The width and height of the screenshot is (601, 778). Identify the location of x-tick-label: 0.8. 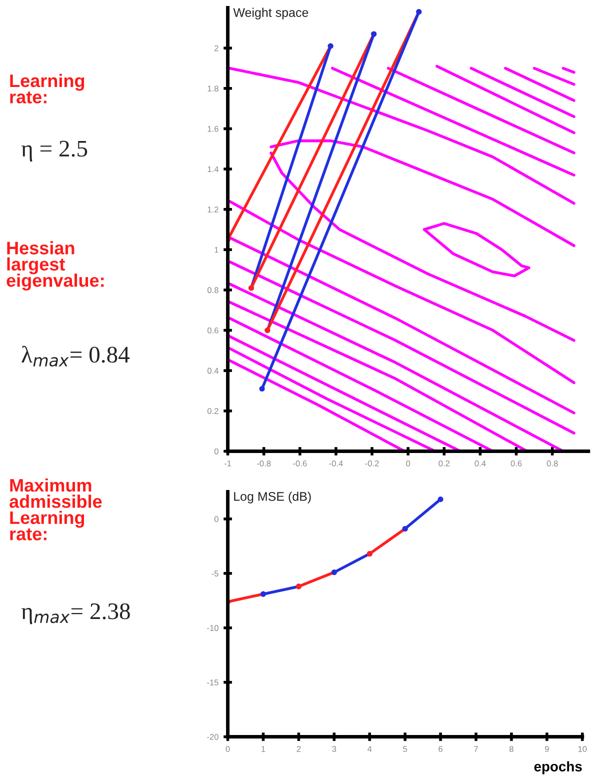
(552, 463).